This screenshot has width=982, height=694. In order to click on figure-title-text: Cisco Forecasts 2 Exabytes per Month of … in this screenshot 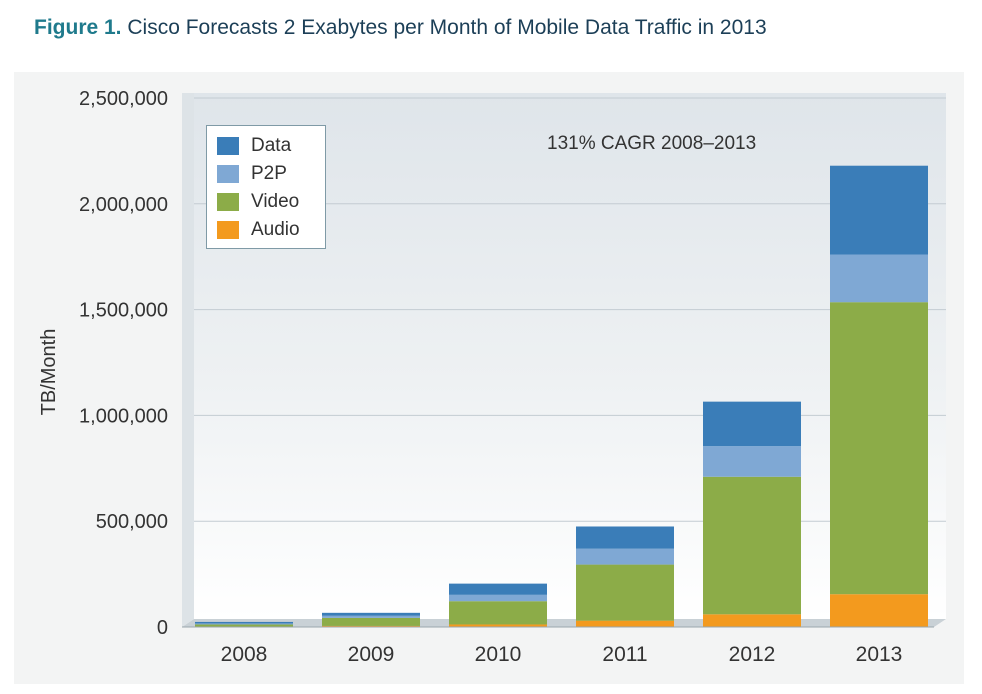, I will do `click(447, 27)`.